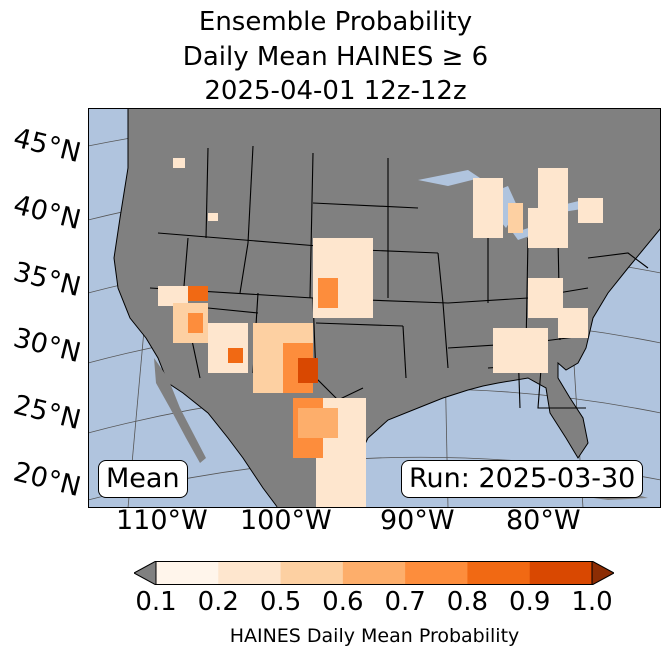  What do you see at coordinates (335, 57) in the screenshot?
I see `title-line-2: Daily Mean HAINES ≥ 6` at bounding box center [335, 57].